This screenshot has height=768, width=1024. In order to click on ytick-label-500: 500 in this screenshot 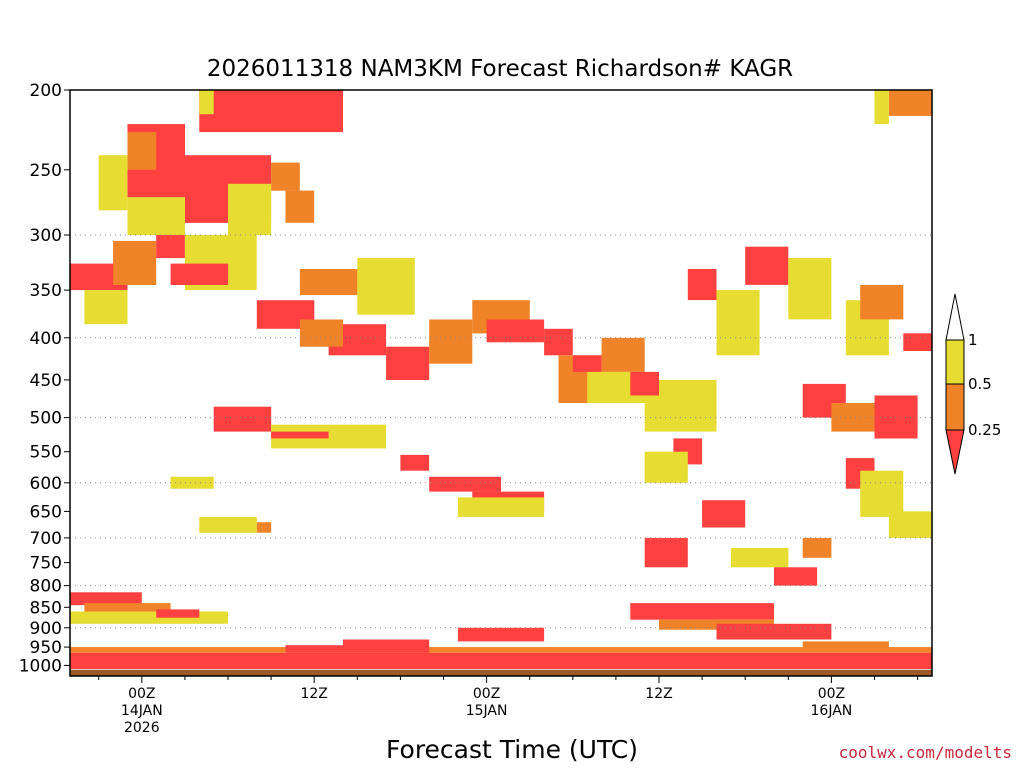, I will do `click(46, 419)`.